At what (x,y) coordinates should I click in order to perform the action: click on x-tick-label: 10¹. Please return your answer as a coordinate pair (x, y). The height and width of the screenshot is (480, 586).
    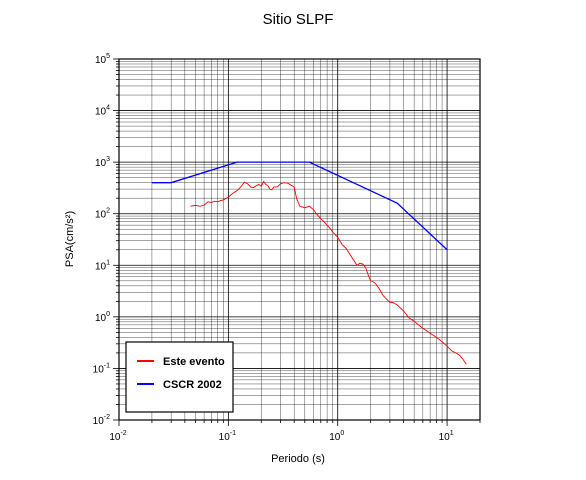
    Looking at the image, I should click on (446, 436).